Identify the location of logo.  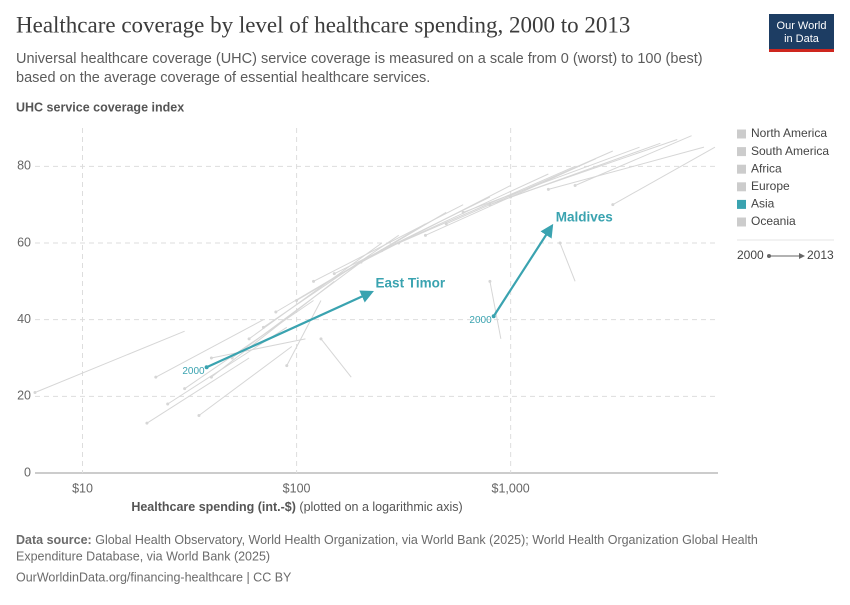
(801, 33).